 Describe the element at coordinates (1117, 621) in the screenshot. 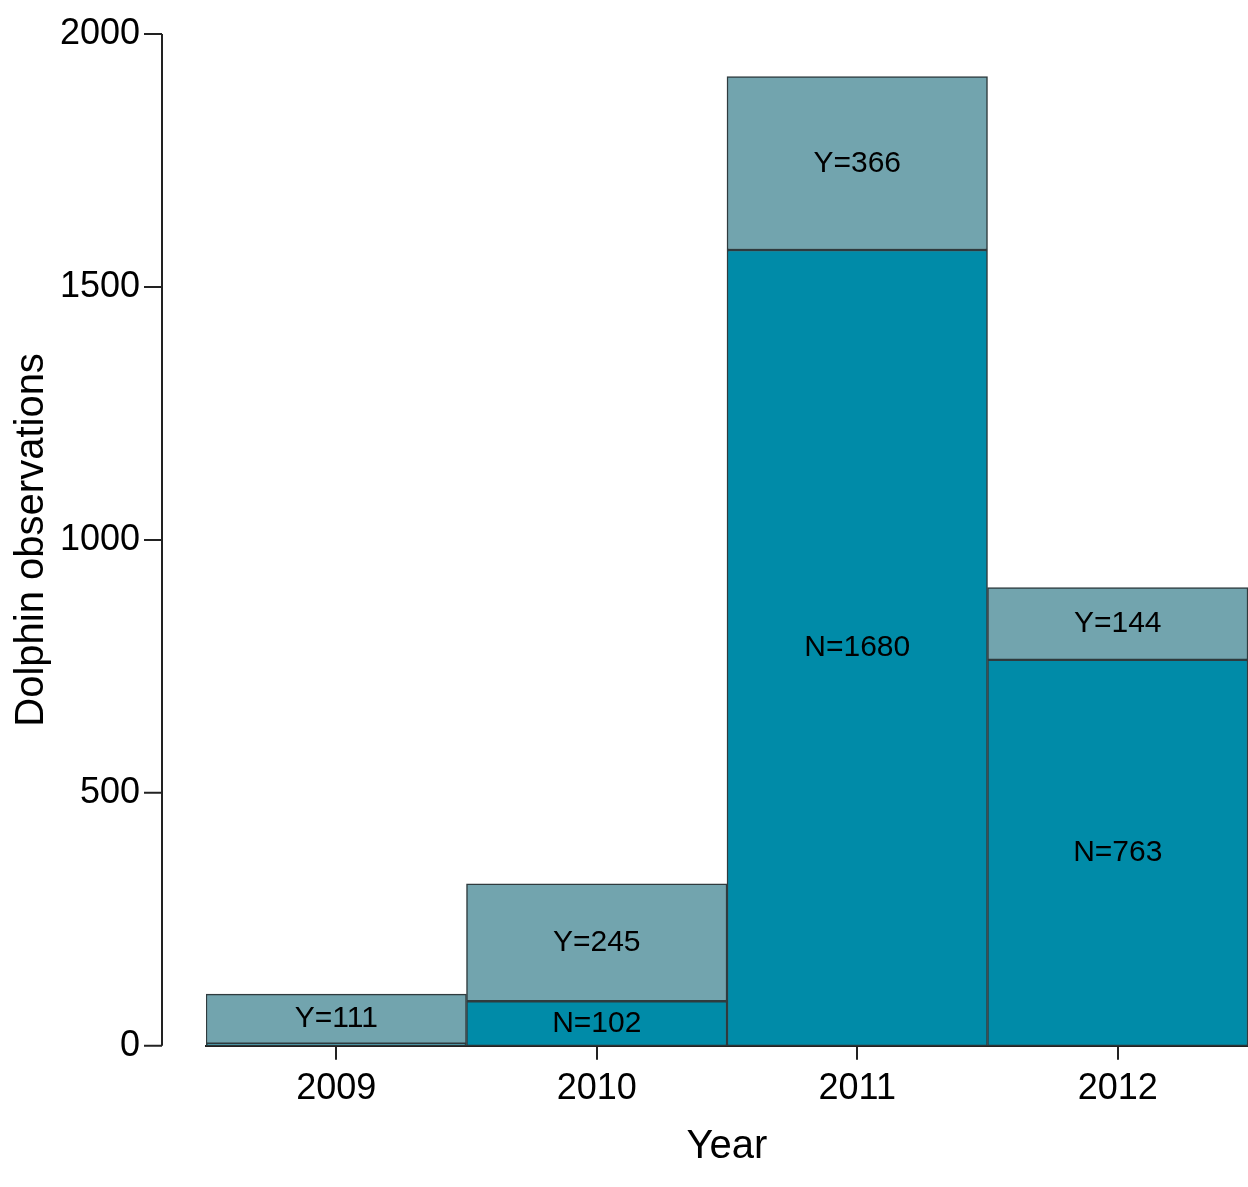

I see `annotation: Y=144` at that location.